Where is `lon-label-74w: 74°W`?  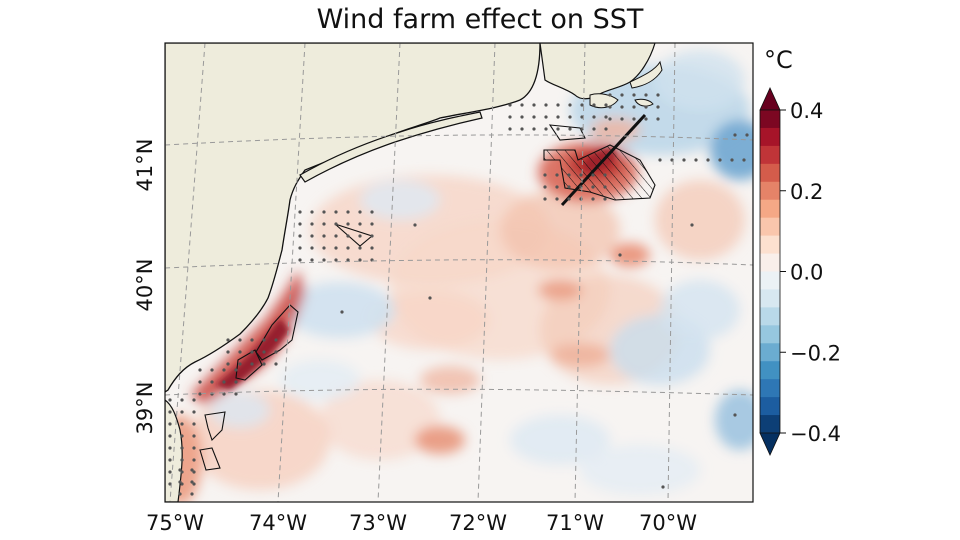 lon-label-74w: 74°W is located at coordinates (278, 523).